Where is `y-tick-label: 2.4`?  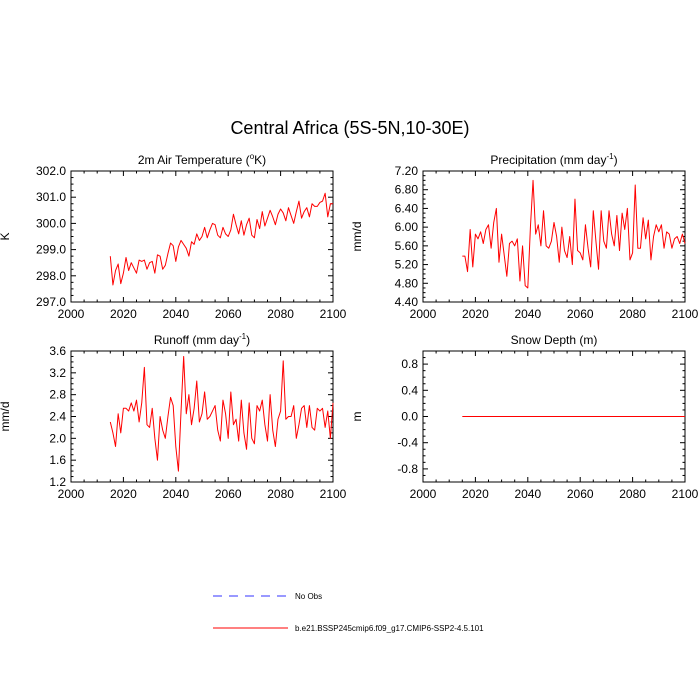 y-tick-label: 2.4 is located at coordinates (57, 417).